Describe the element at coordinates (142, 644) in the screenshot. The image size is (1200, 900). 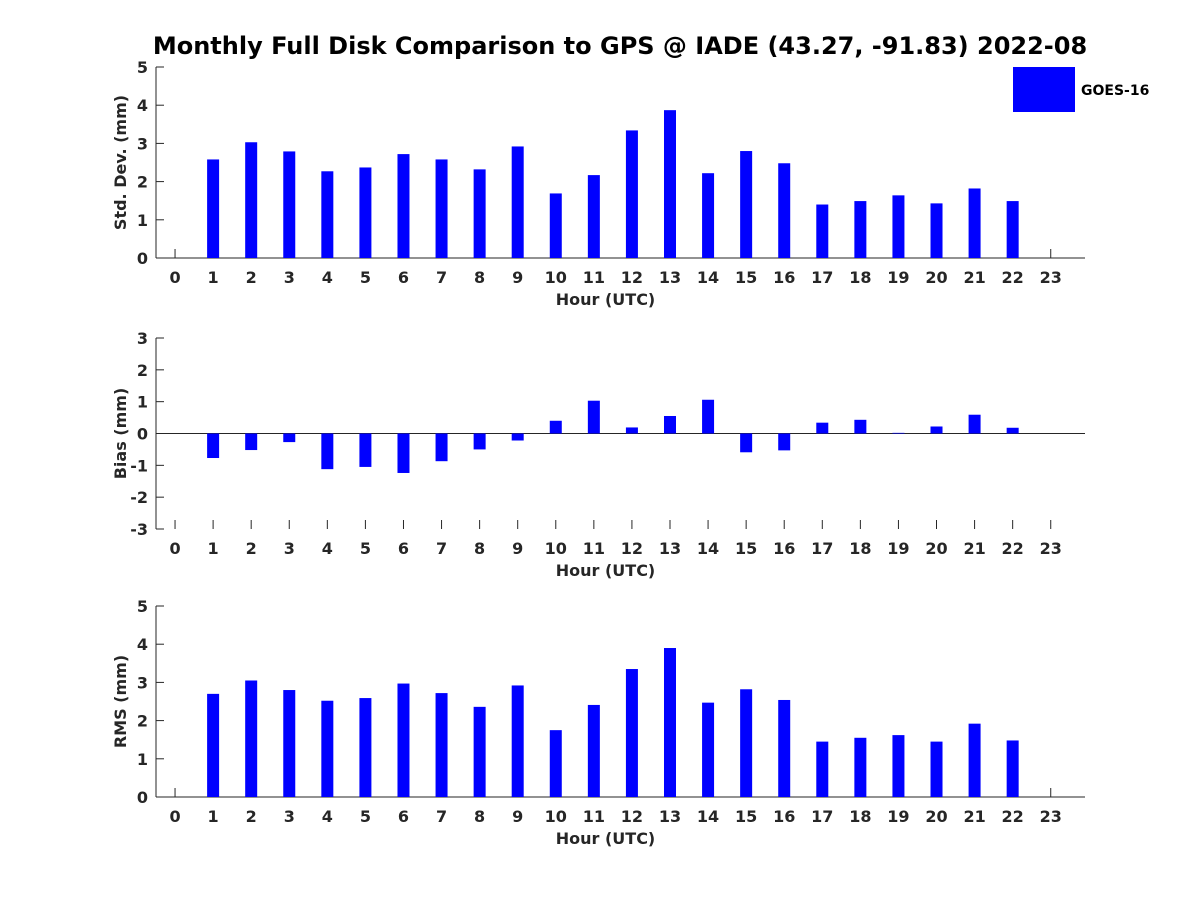
I see `y-tick-label: 4` at that location.